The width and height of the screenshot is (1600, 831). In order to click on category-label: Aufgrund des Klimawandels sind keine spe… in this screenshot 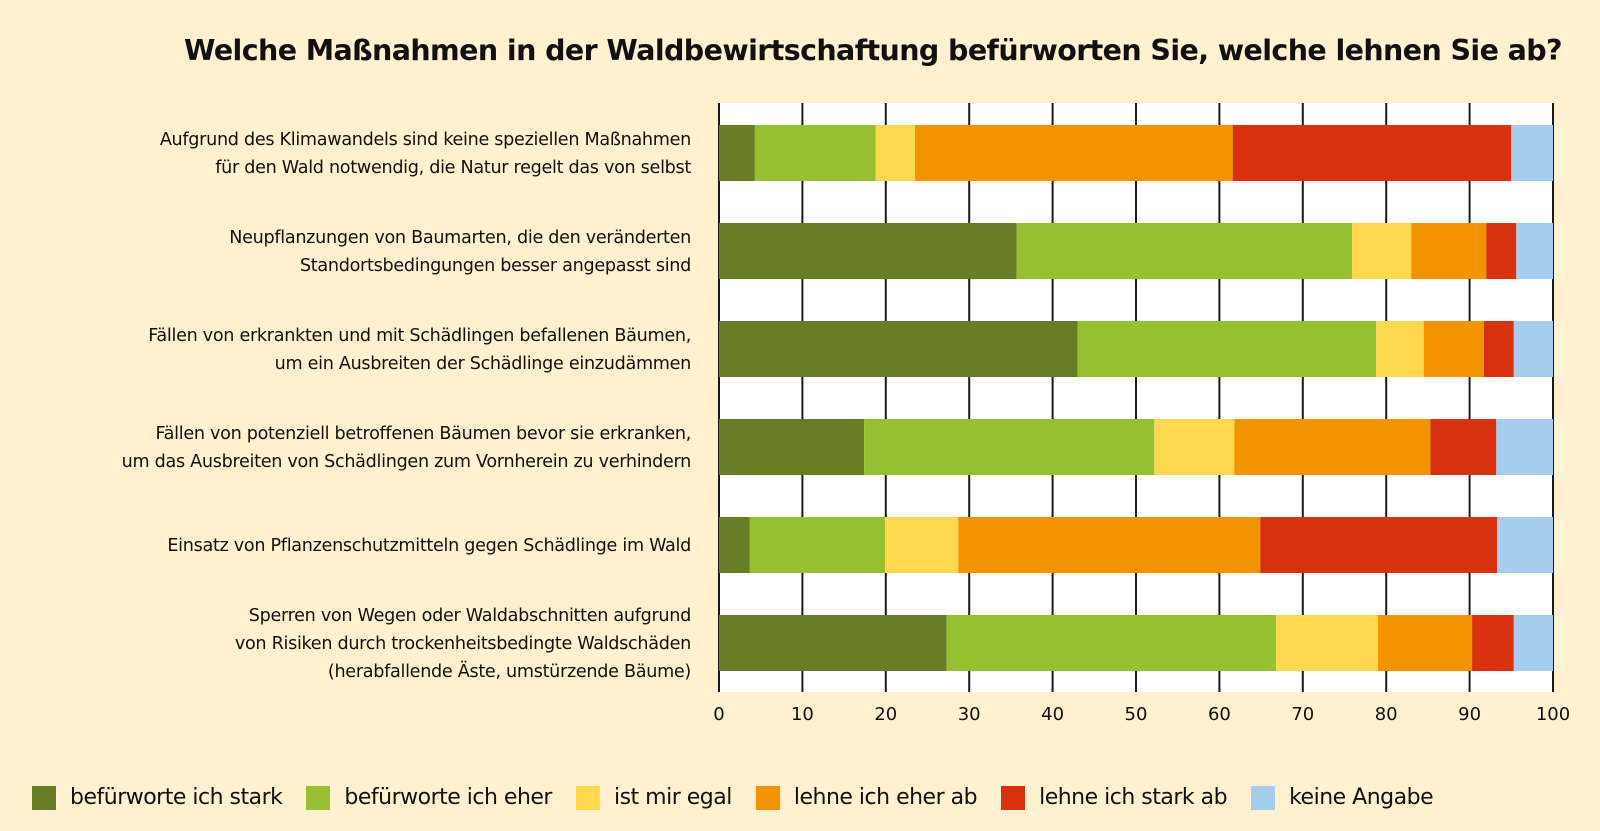, I will do `click(425, 140)`.